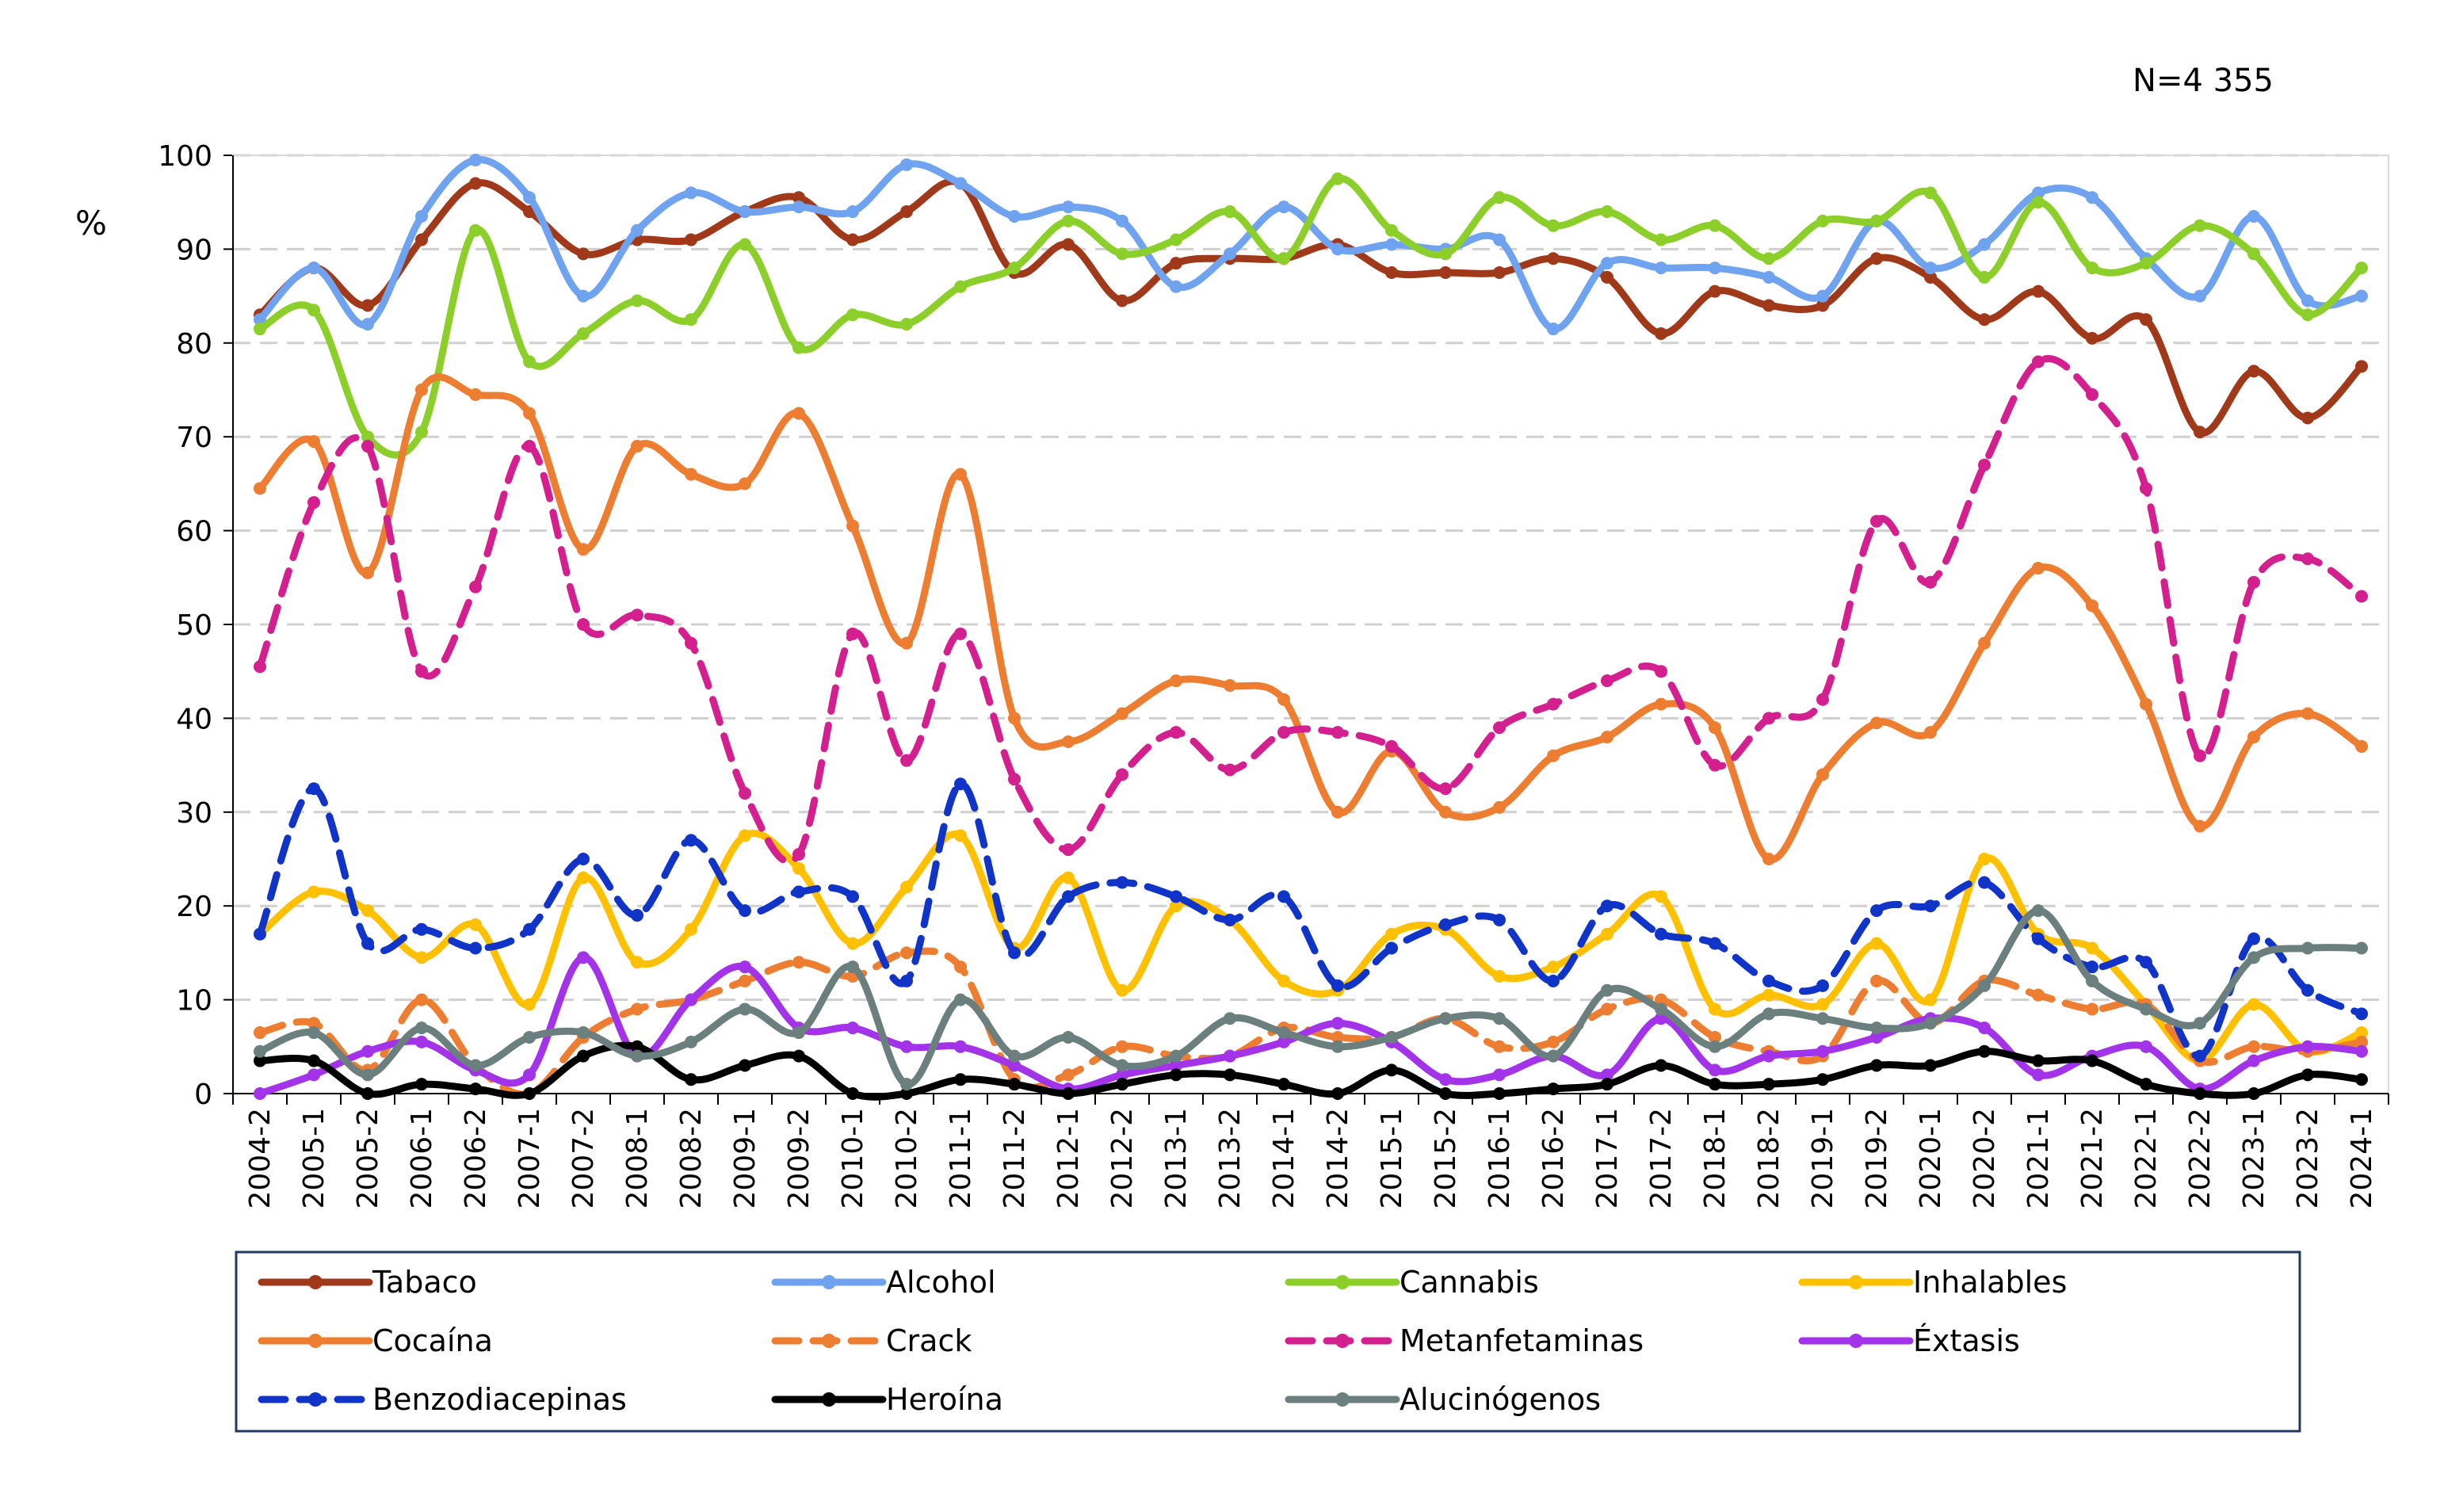  I want to click on series-line-crack, so click(1311, 1022).